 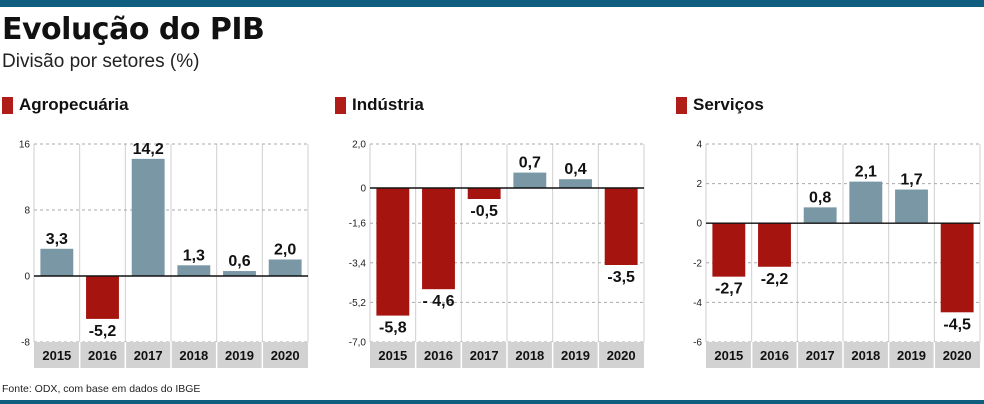 I want to click on data-label: -3,5, so click(x=621, y=277).